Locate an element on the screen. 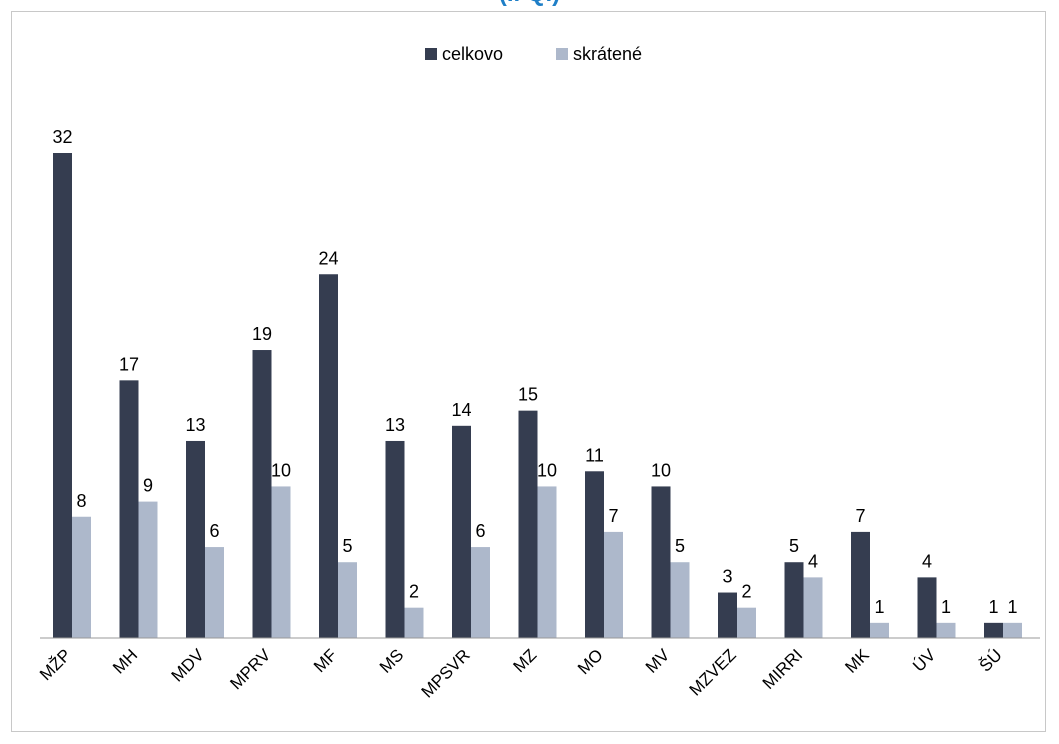 Image resolution: width=1059 pixels, height=744 pixels. data-label-celkovo-6: 14 is located at coordinates (461, 410).